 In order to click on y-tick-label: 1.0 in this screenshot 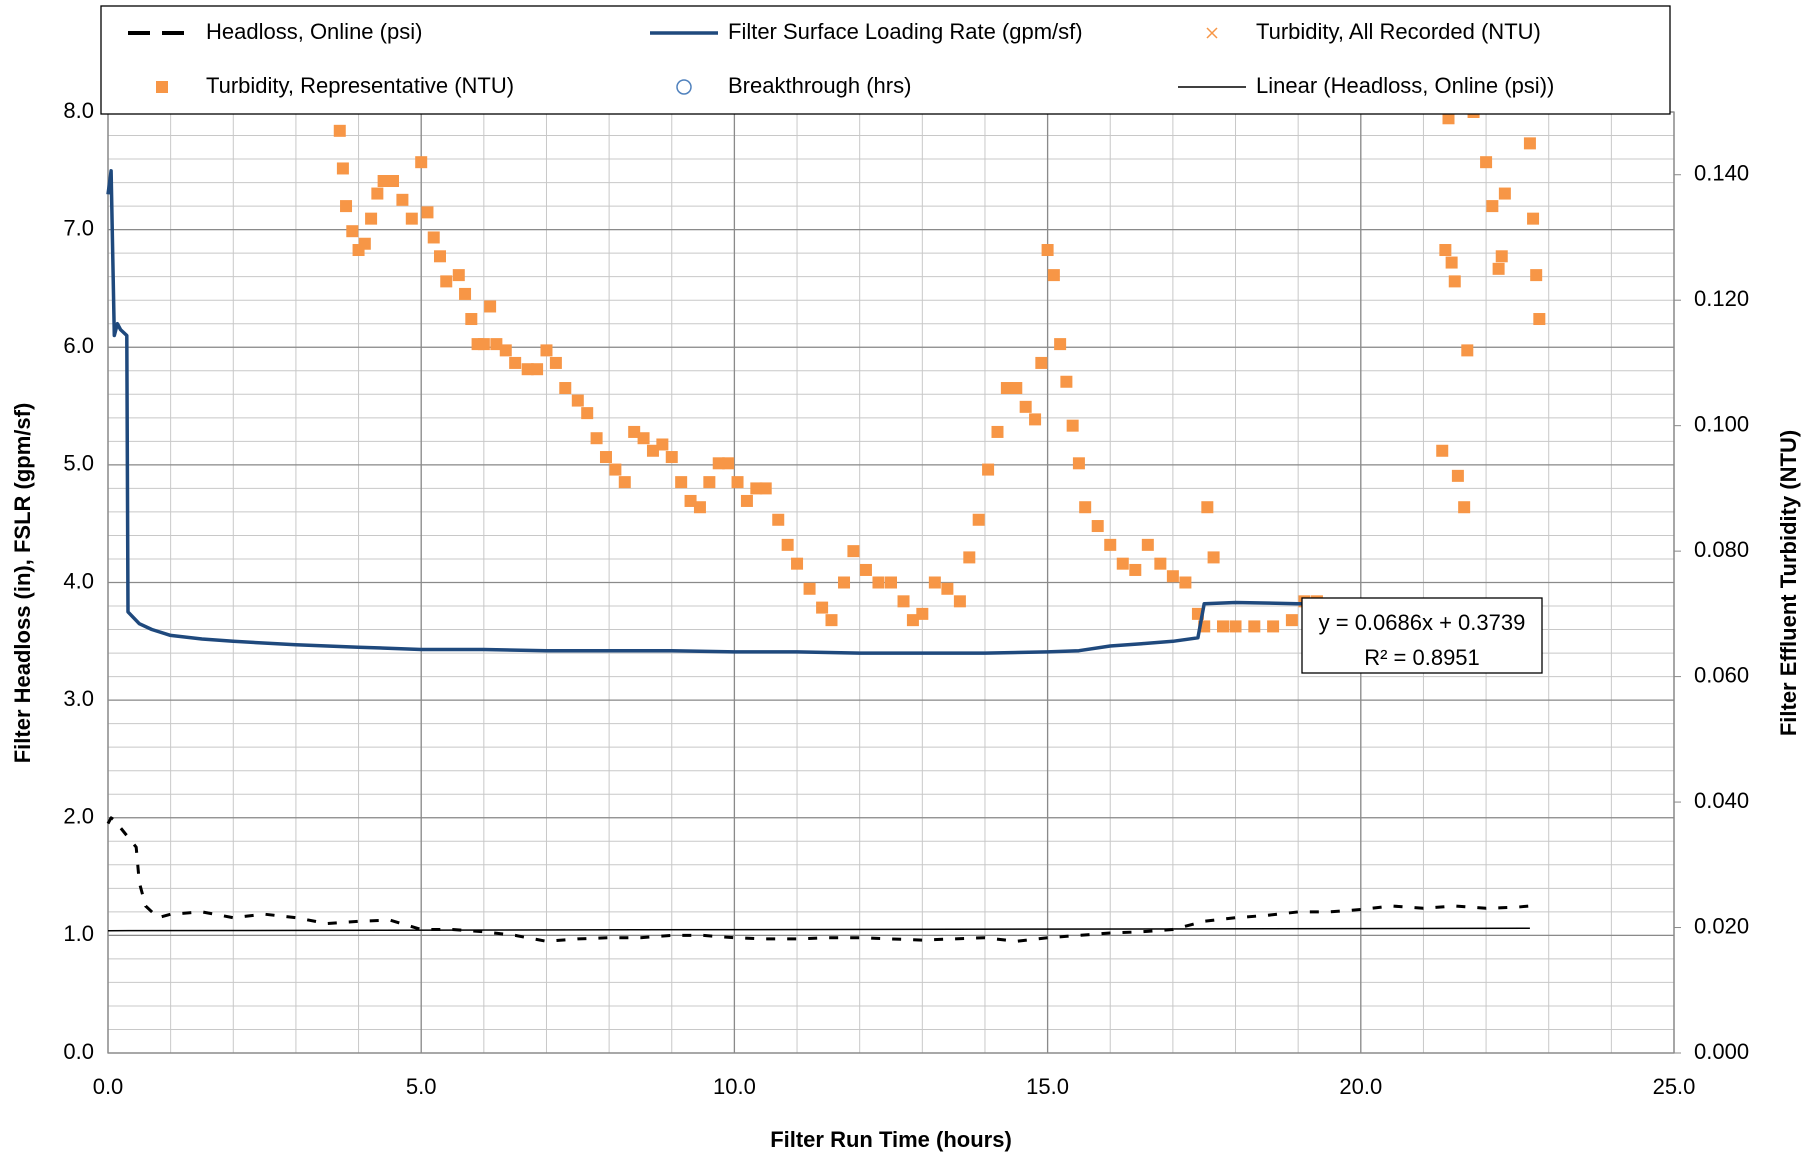, I will do `click(78, 933)`.